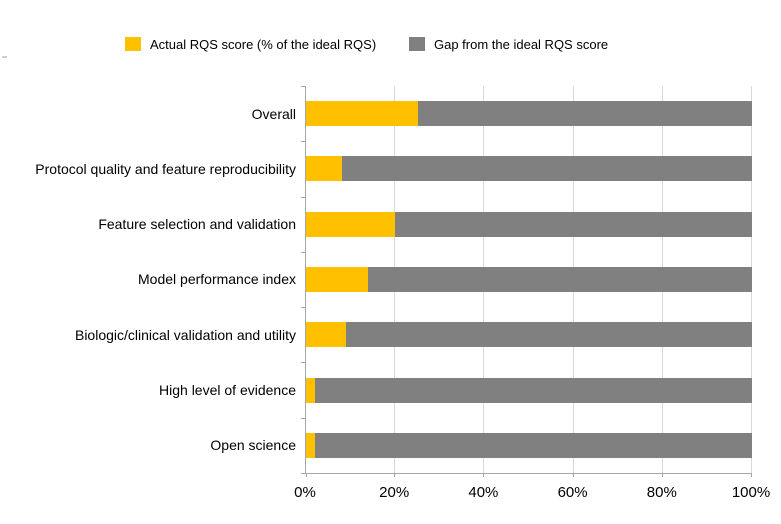  What do you see at coordinates (263, 44) in the screenshot?
I see `legend-label-actual: Actual RQS score (% of the ideal RQS)` at bounding box center [263, 44].